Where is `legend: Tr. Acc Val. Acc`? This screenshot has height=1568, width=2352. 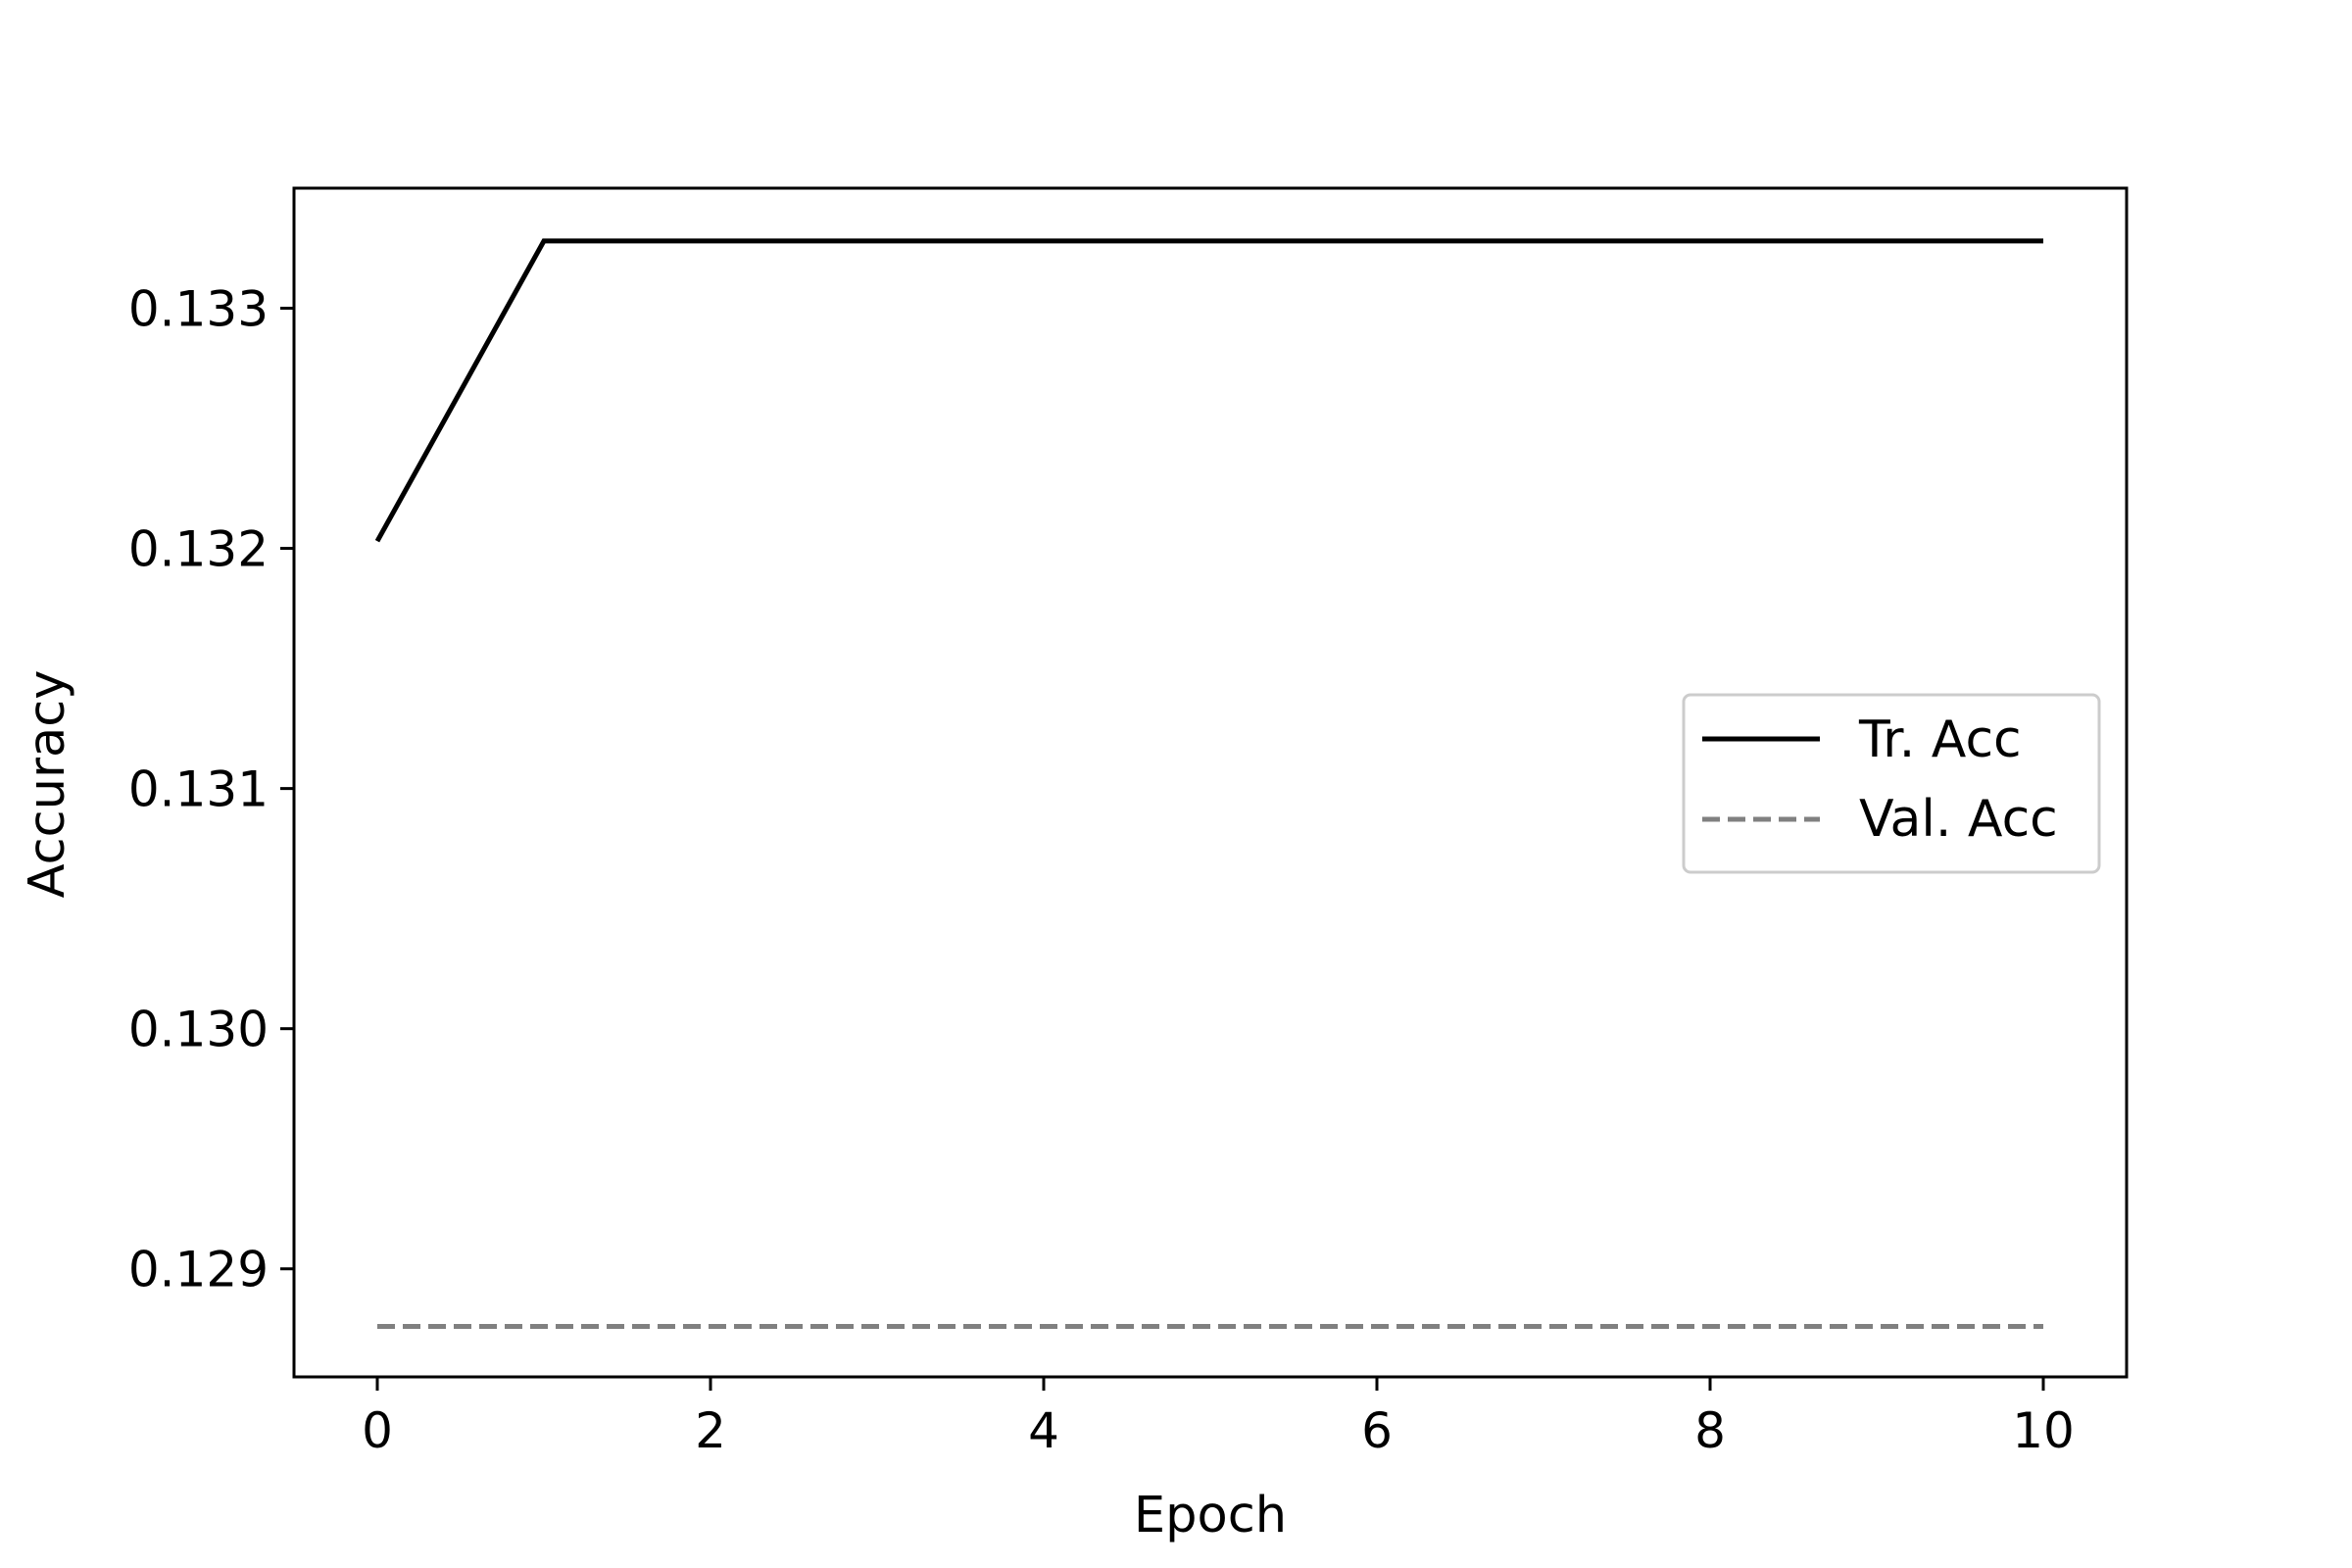
legend: Tr. Acc Val. Acc is located at coordinates (1891, 783).